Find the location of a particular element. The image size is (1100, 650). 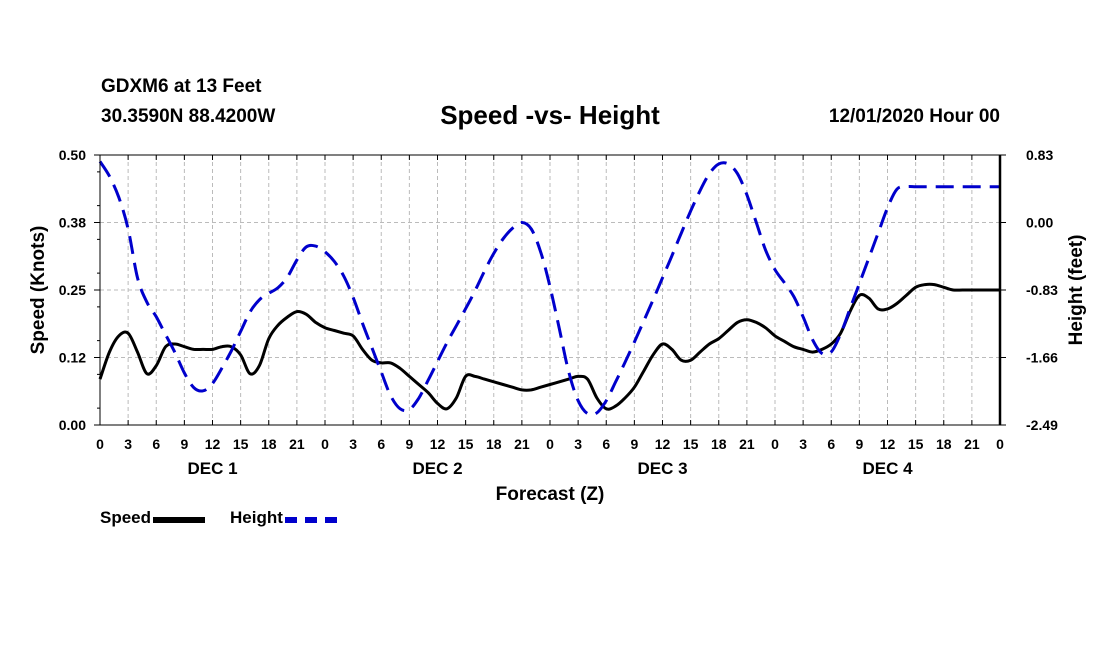

right-tick-label: -1.66 is located at coordinates (1042, 358).